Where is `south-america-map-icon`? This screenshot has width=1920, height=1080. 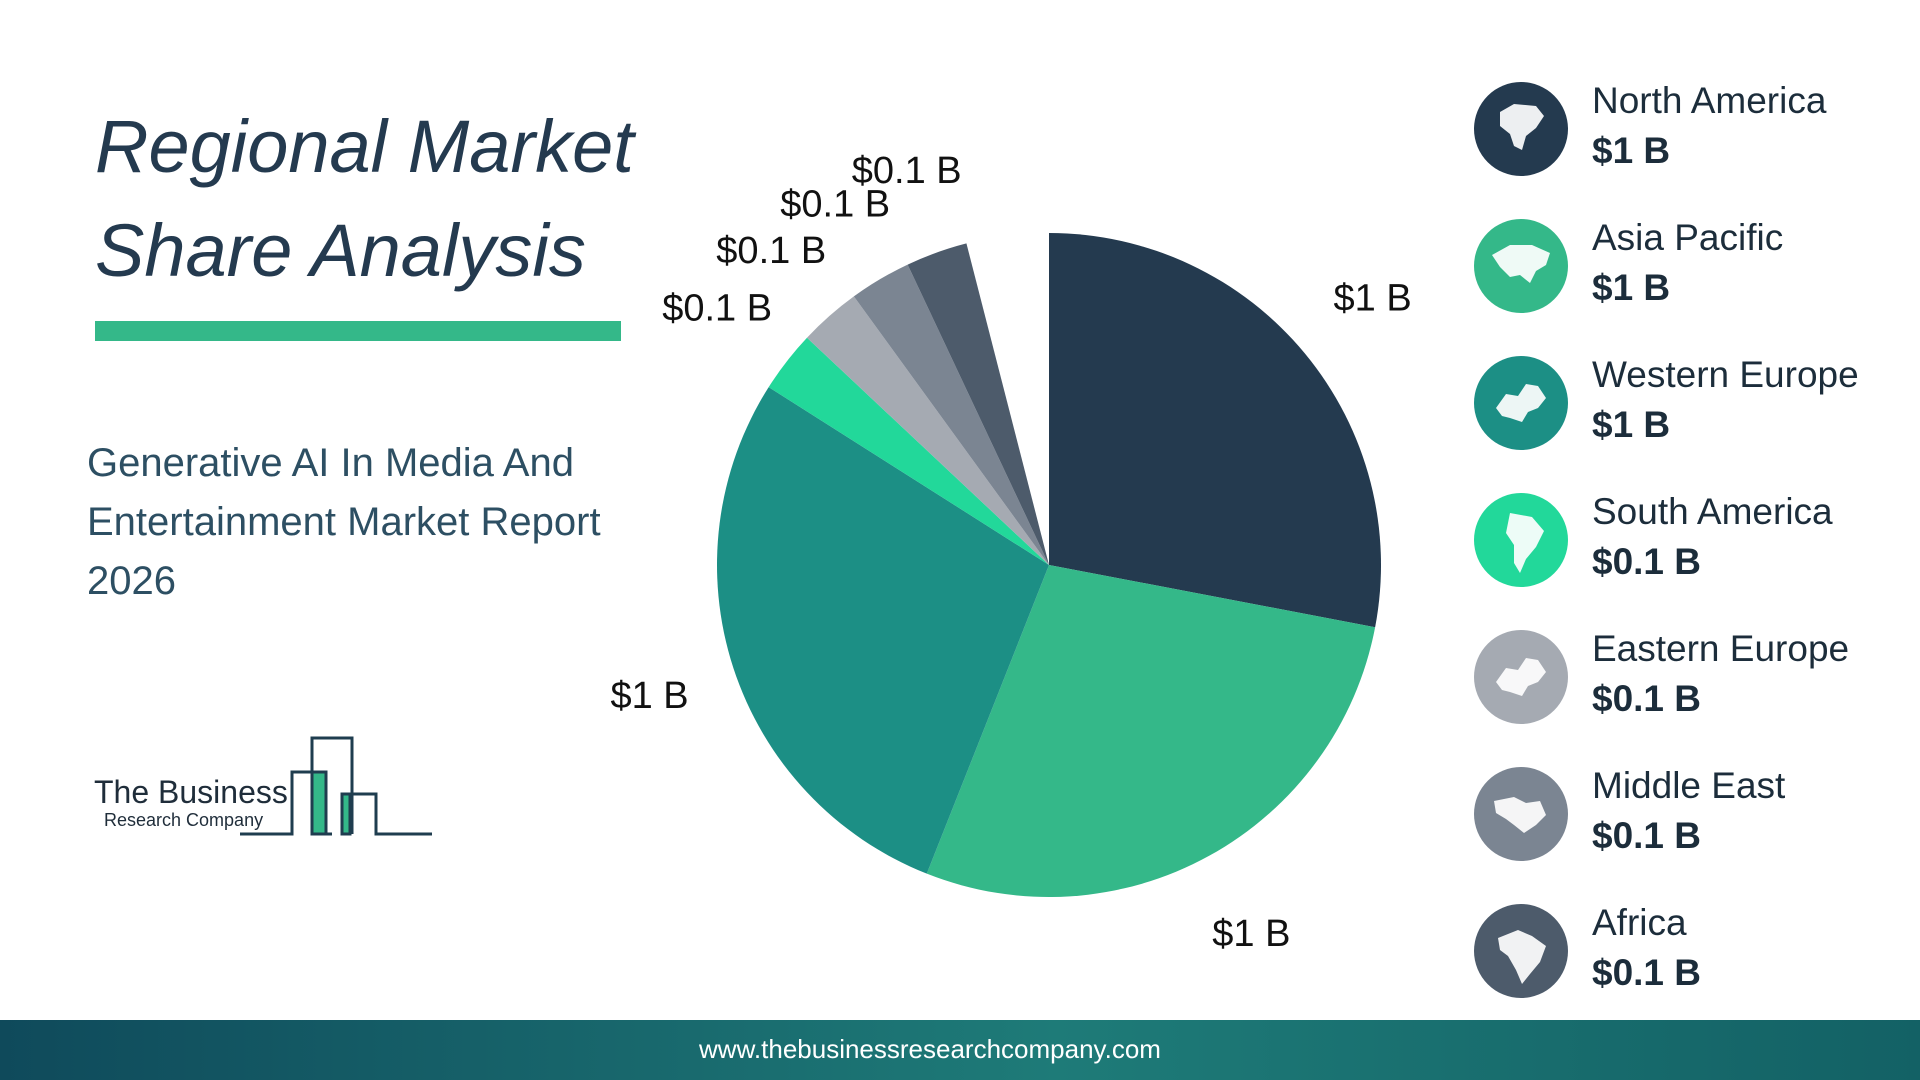 south-america-map-icon is located at coordinates (1521, 540).